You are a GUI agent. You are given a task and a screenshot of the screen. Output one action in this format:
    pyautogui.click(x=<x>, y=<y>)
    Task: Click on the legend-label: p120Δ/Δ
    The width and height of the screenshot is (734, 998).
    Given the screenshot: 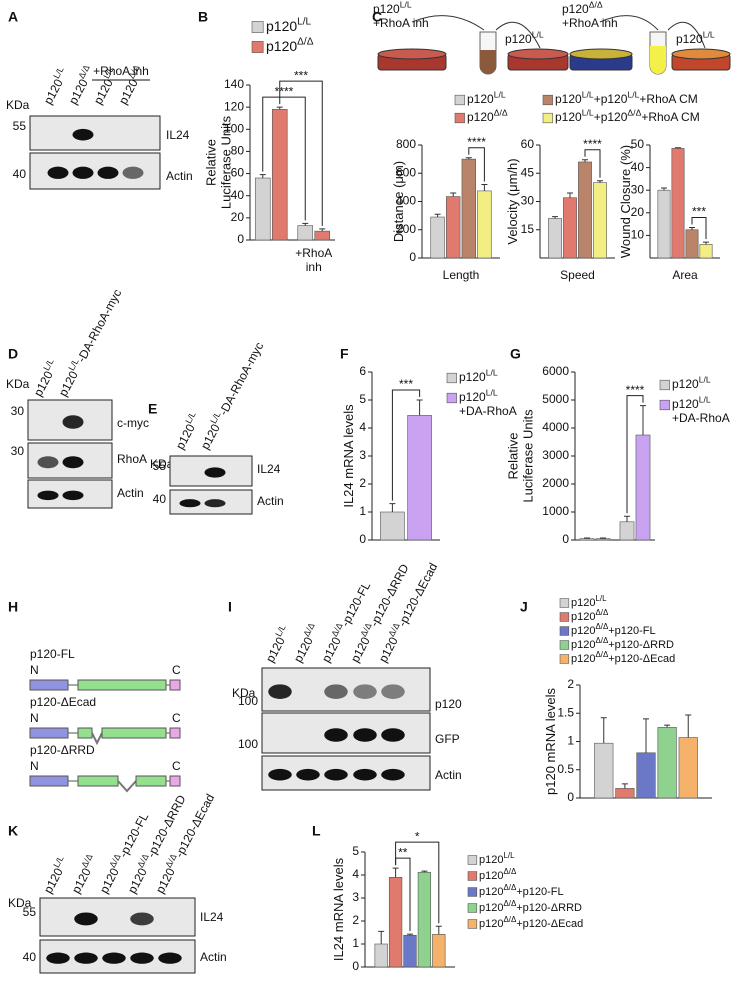 What is the action you would take?
    pyautogui.click(x=290, y=44)
    